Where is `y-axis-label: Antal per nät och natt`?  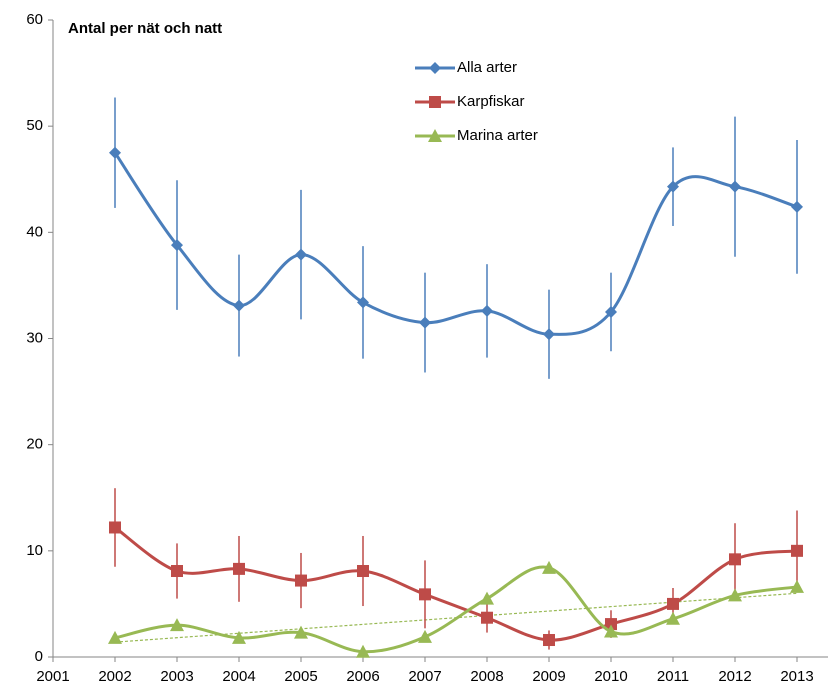
y-axis-label: Antal per nät och natt is located at coordinates (145, 28).